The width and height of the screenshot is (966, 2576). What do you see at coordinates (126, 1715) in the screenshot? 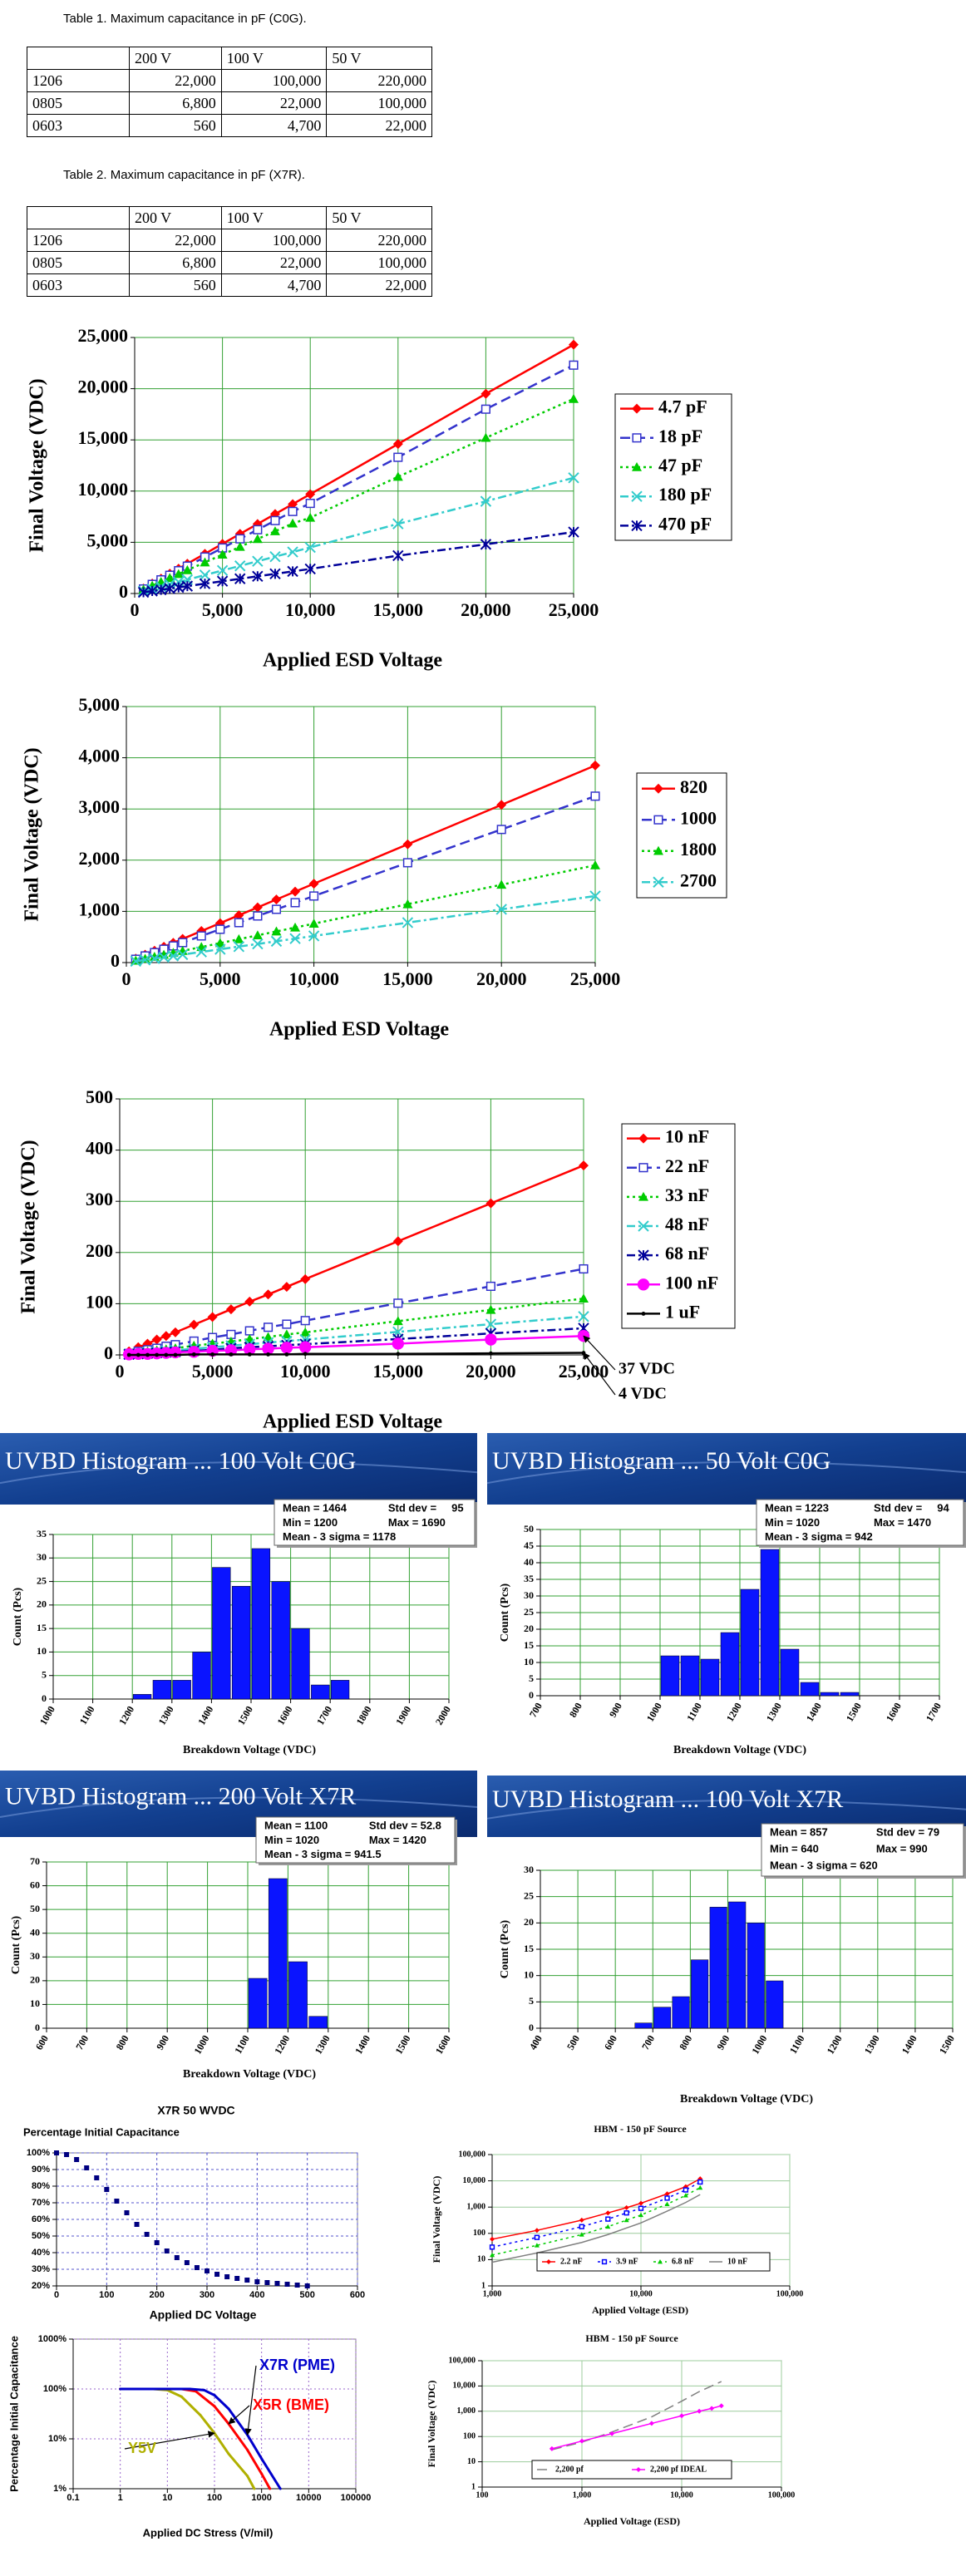
I see `x-tick-label: 1200` at bounding box center [126, 1715].